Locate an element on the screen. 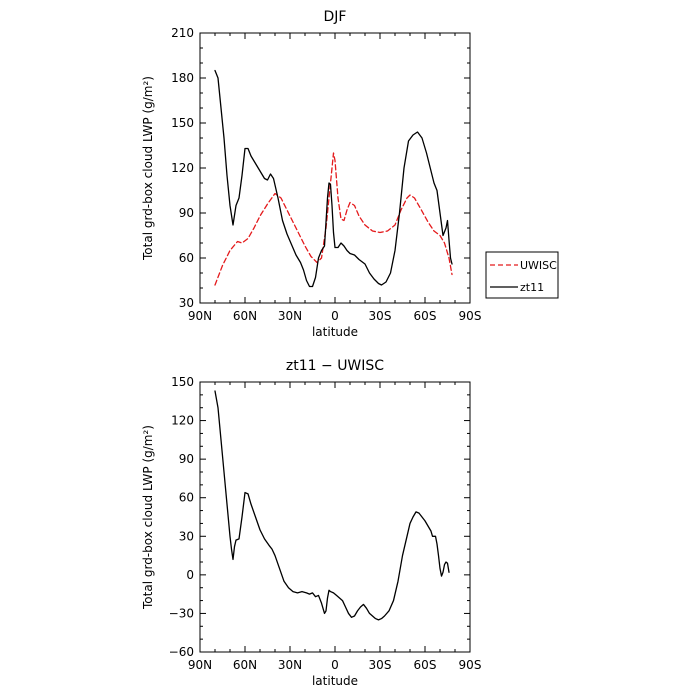  y-tick-label: −60 is located at coordinates (181, 652).